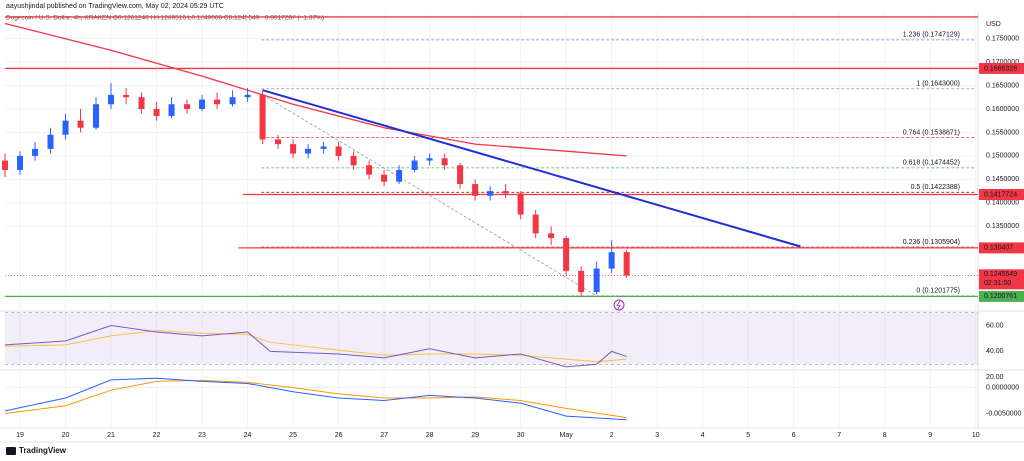  What do you see at coordinates (475, 435) in the screenshot?
I see `x-tick-label: 29` at bounding box center [475, 435].